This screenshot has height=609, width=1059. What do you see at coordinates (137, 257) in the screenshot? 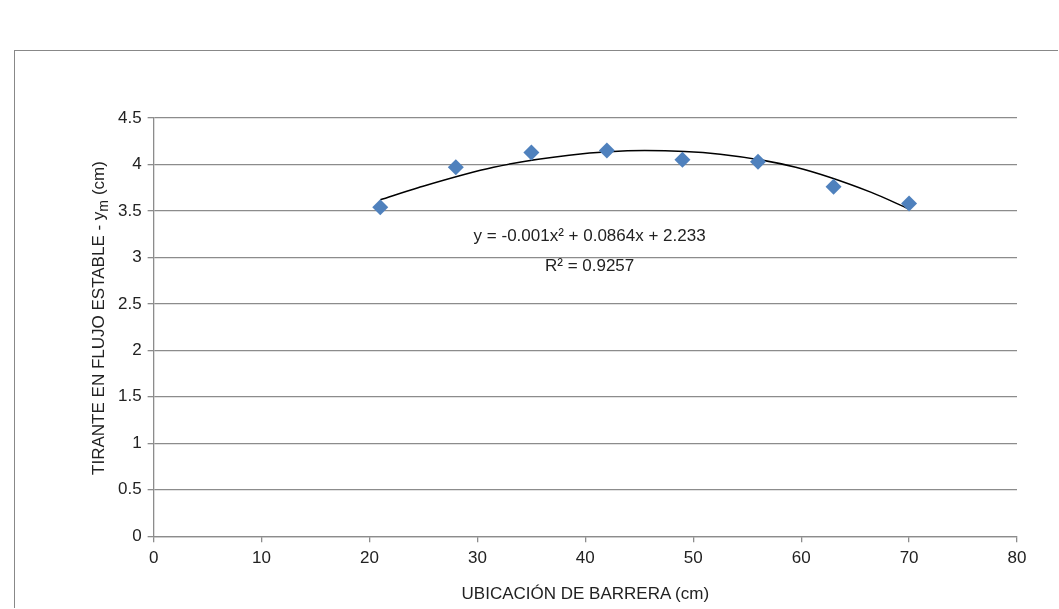
I see `y-tick-label: 3` at bounding box center [137, 257].